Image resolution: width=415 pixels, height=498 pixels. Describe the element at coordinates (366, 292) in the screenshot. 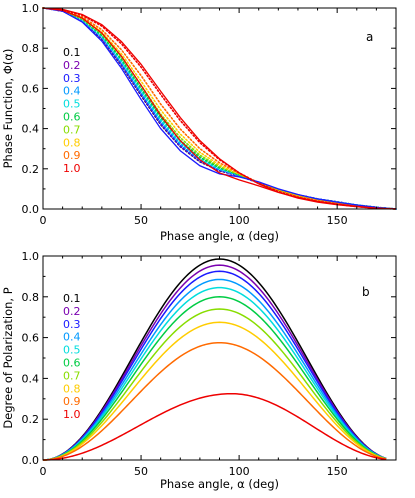

I see `panel-b-letter: b` at that location.